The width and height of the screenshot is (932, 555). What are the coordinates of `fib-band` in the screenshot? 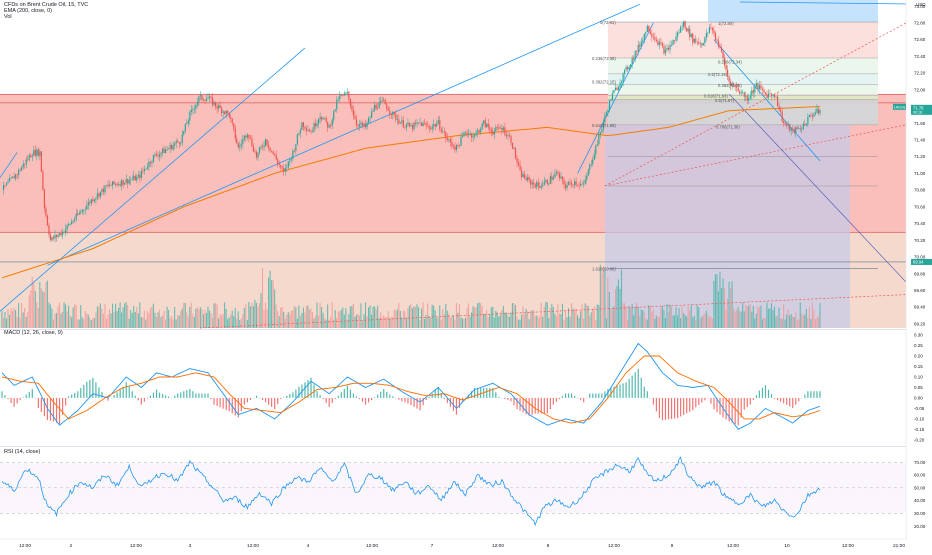 It's located at (743, 66).